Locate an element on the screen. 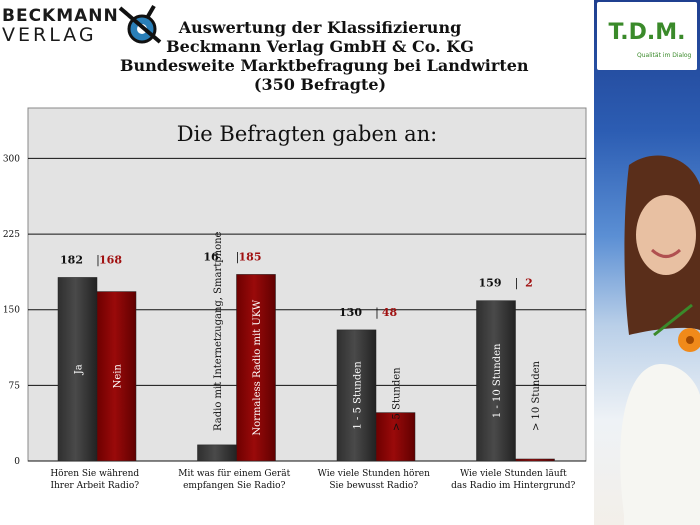 The height and width of the screenshot is (525, 700). header-line-2: Beckmann Verlag GmbH & Co. KG is located at coordinates (320, 46).